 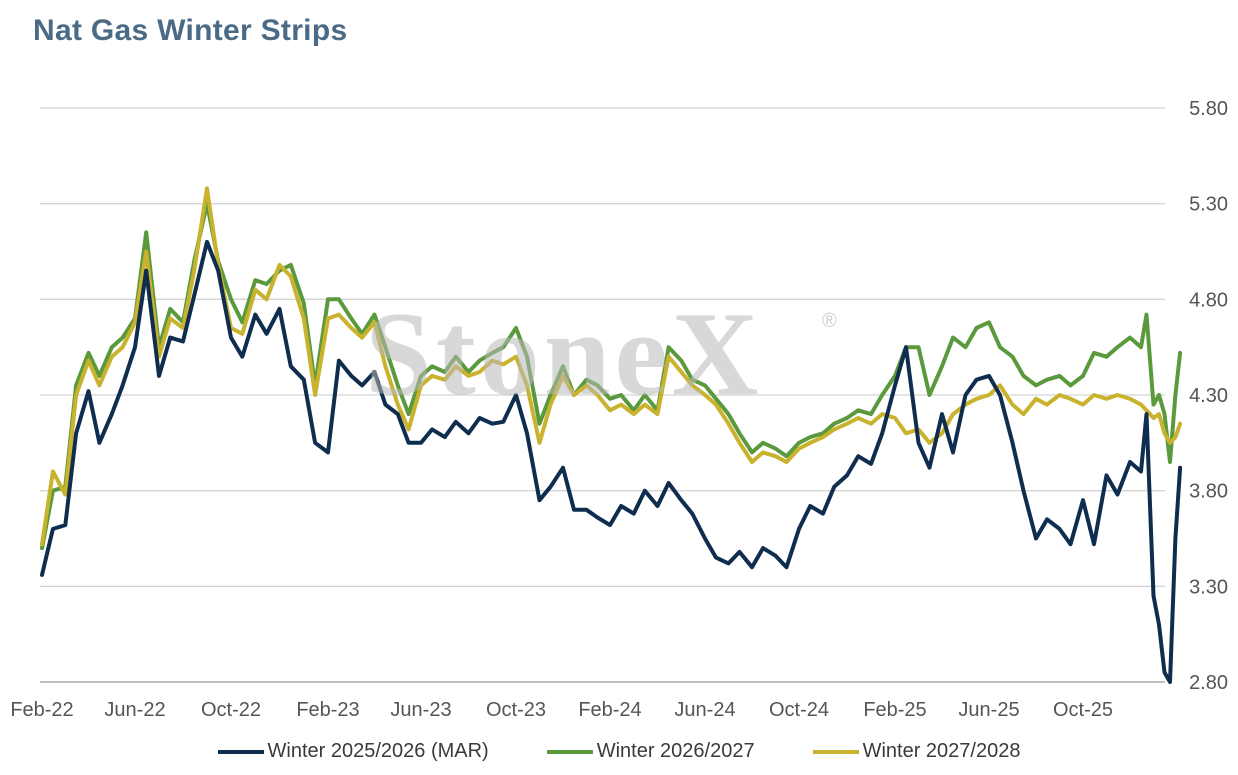 I want to click on legend-item-winter-2026-2027: Winter 2026/2027, so click(x=650, y=751).